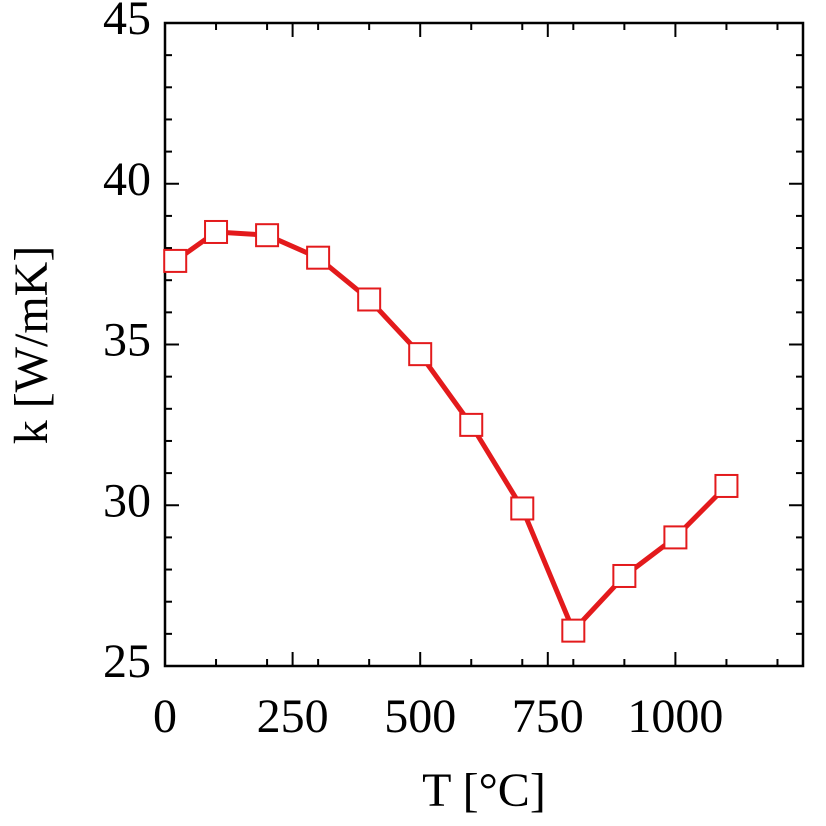  Describe the element at coordinates (484, 790) in the screenshot. I see `x-axis-label: T [°C]` at that location.